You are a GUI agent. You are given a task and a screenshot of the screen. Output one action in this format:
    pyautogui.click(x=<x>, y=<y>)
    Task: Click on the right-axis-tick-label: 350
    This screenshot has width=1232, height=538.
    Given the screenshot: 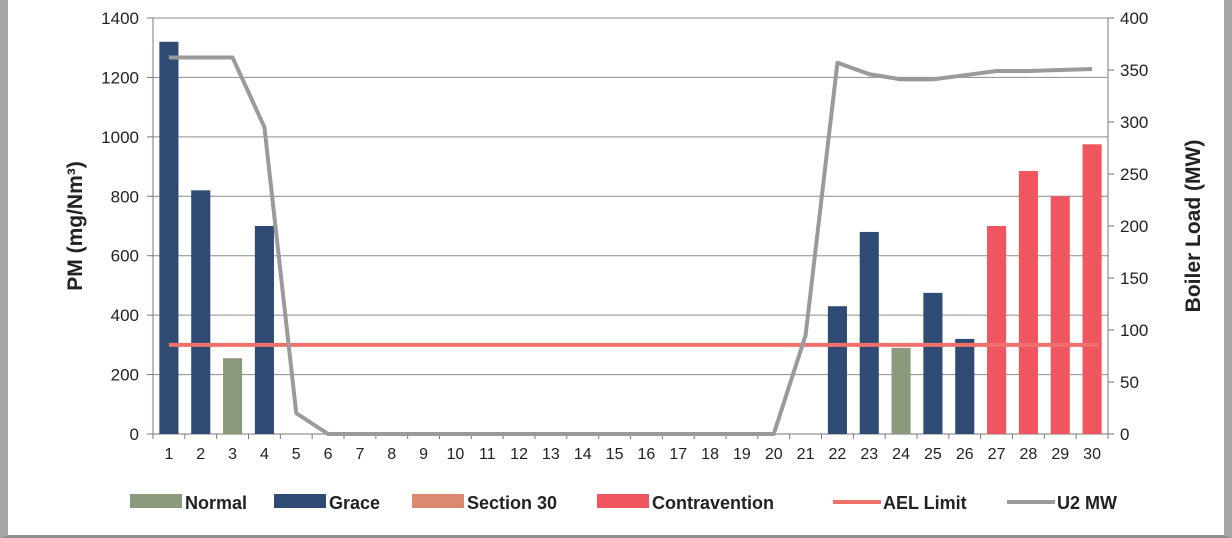 What is the action you would take?
    pyautogui.click(x=1134, y=70)
    